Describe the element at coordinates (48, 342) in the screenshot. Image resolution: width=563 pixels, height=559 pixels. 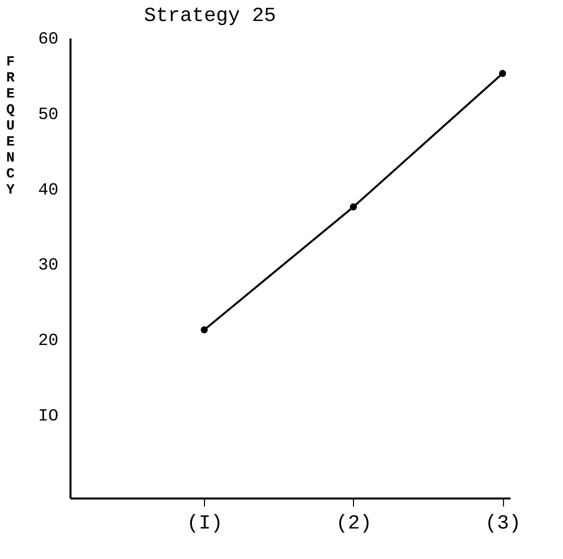
I see `y-tick-label: 20` at that location.